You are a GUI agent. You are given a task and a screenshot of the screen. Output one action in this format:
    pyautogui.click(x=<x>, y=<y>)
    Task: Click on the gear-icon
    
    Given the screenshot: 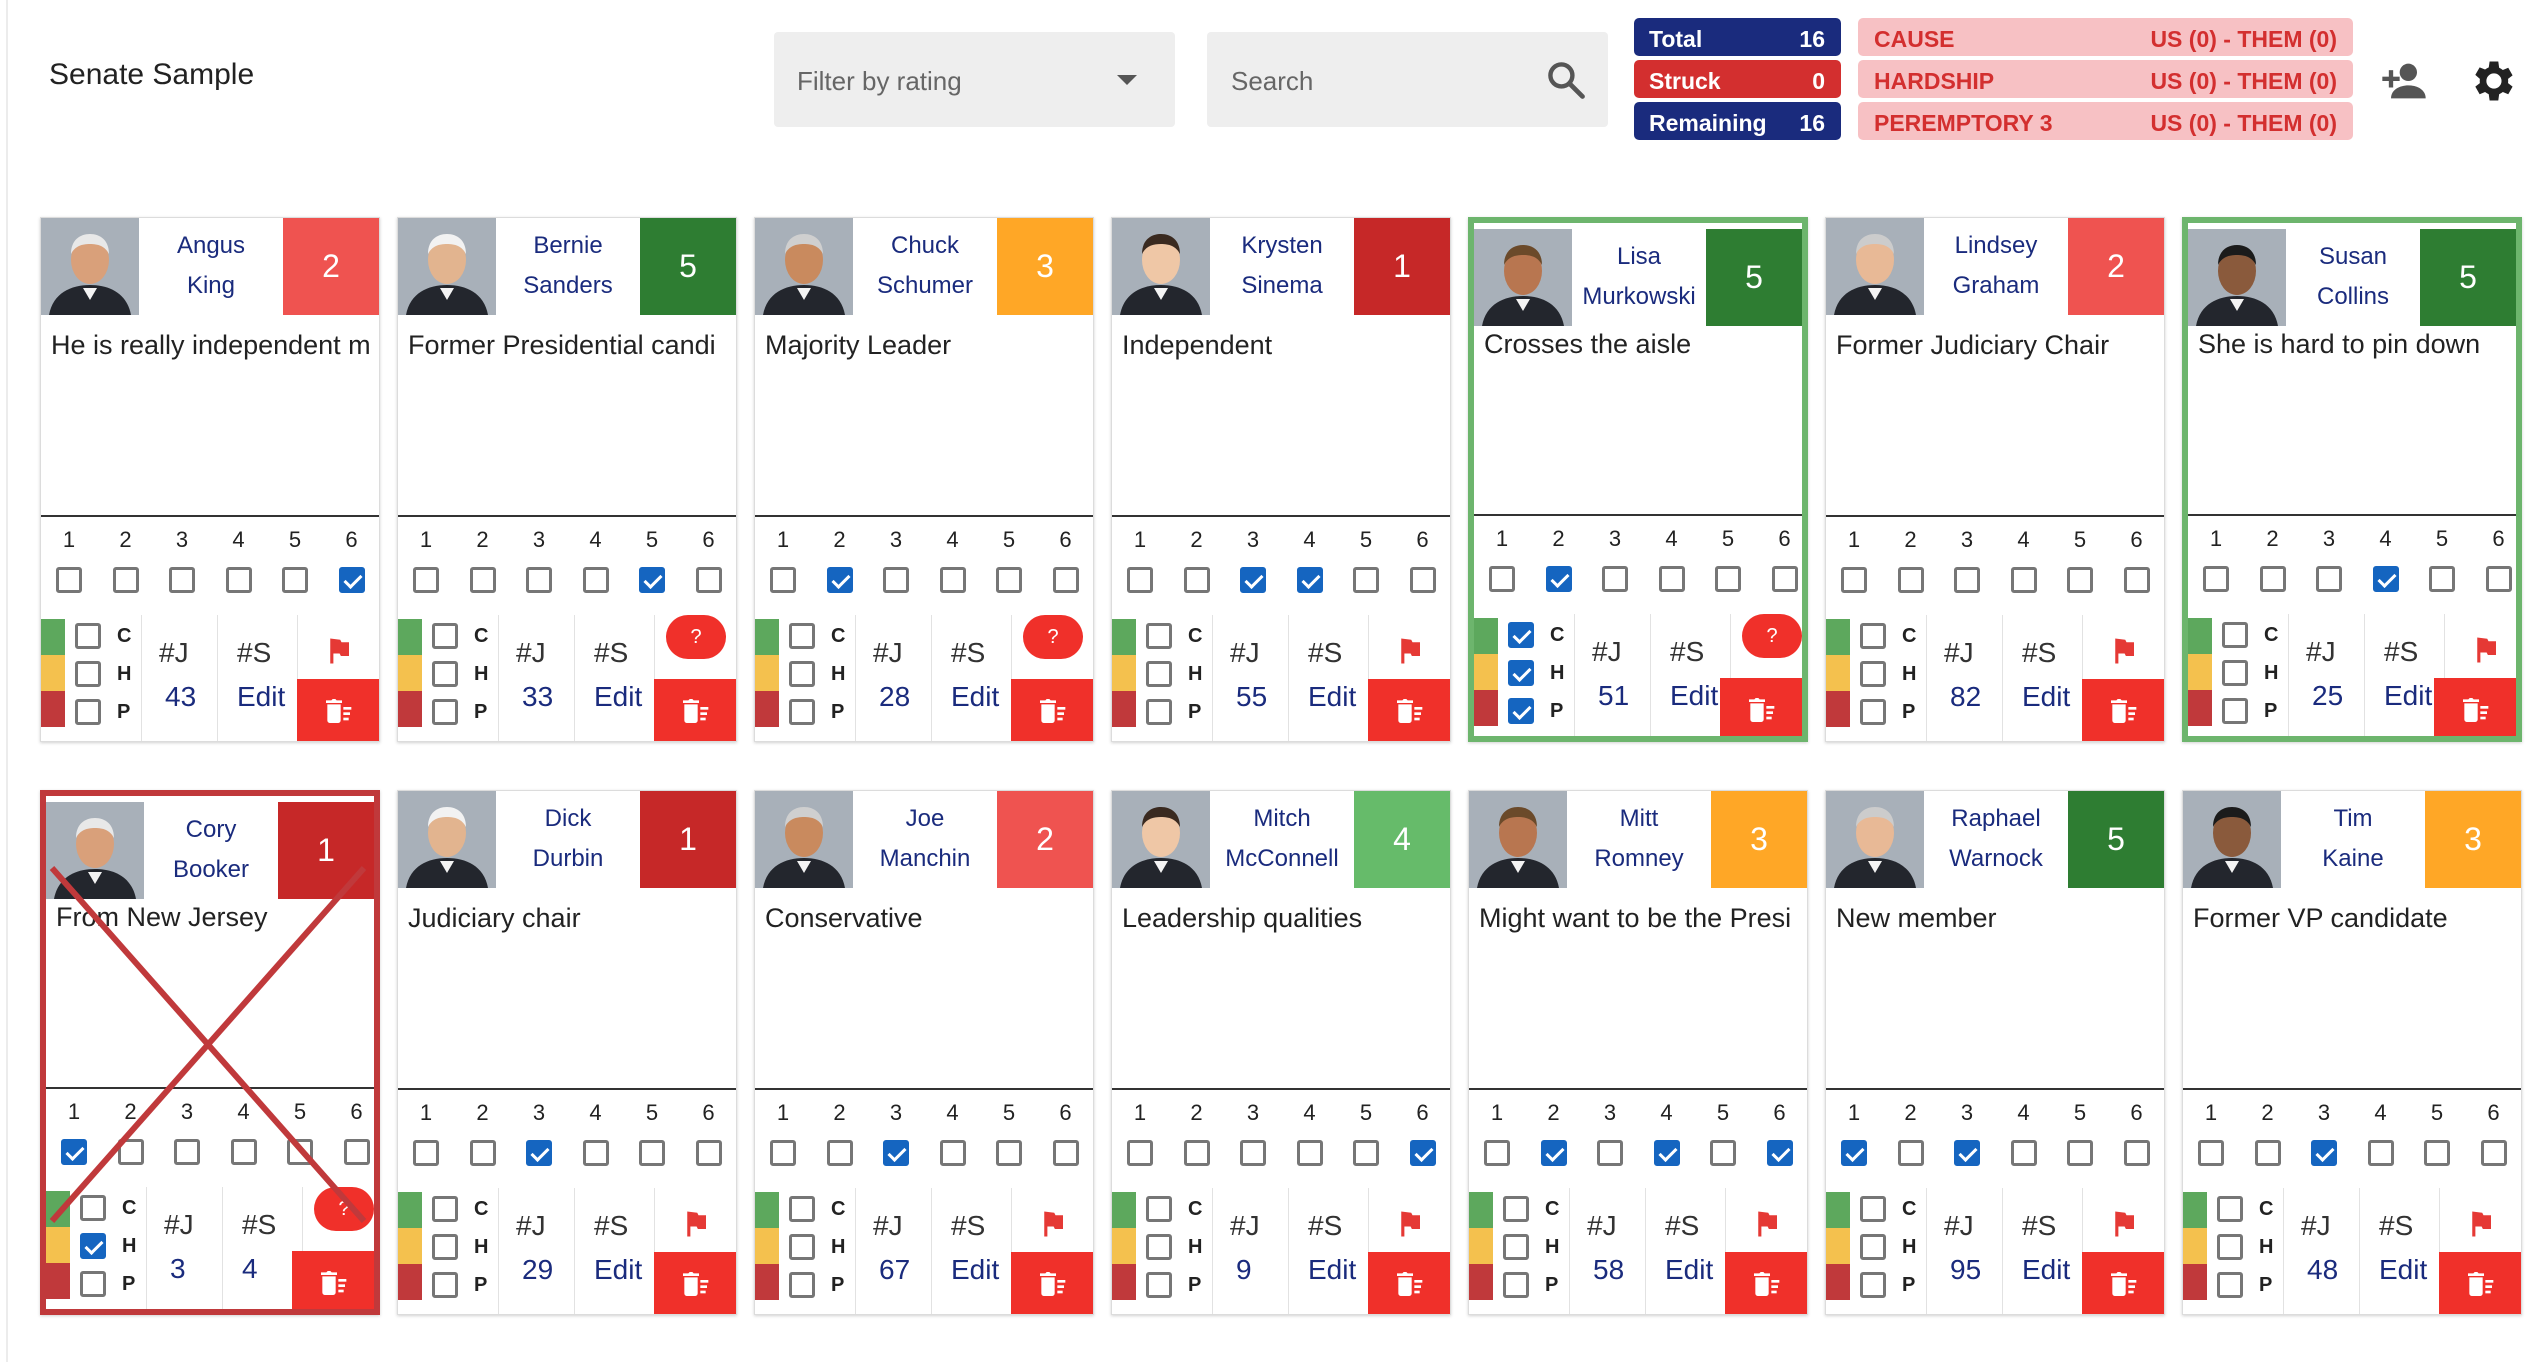 What is the action you would take?
    pyautogui.click(x=2492, y=81)
    